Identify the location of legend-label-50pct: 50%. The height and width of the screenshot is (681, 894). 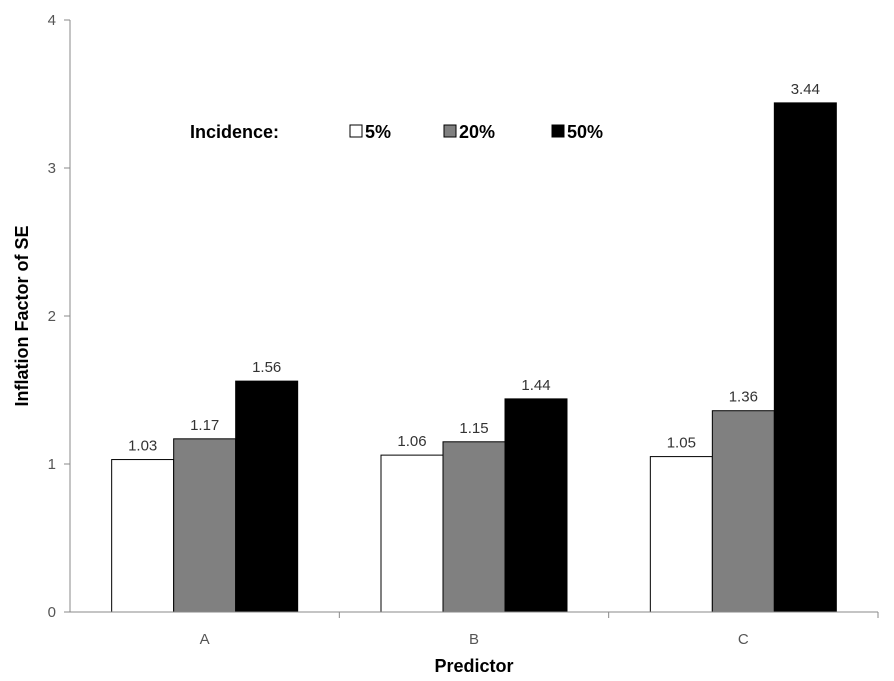
(585, 132).